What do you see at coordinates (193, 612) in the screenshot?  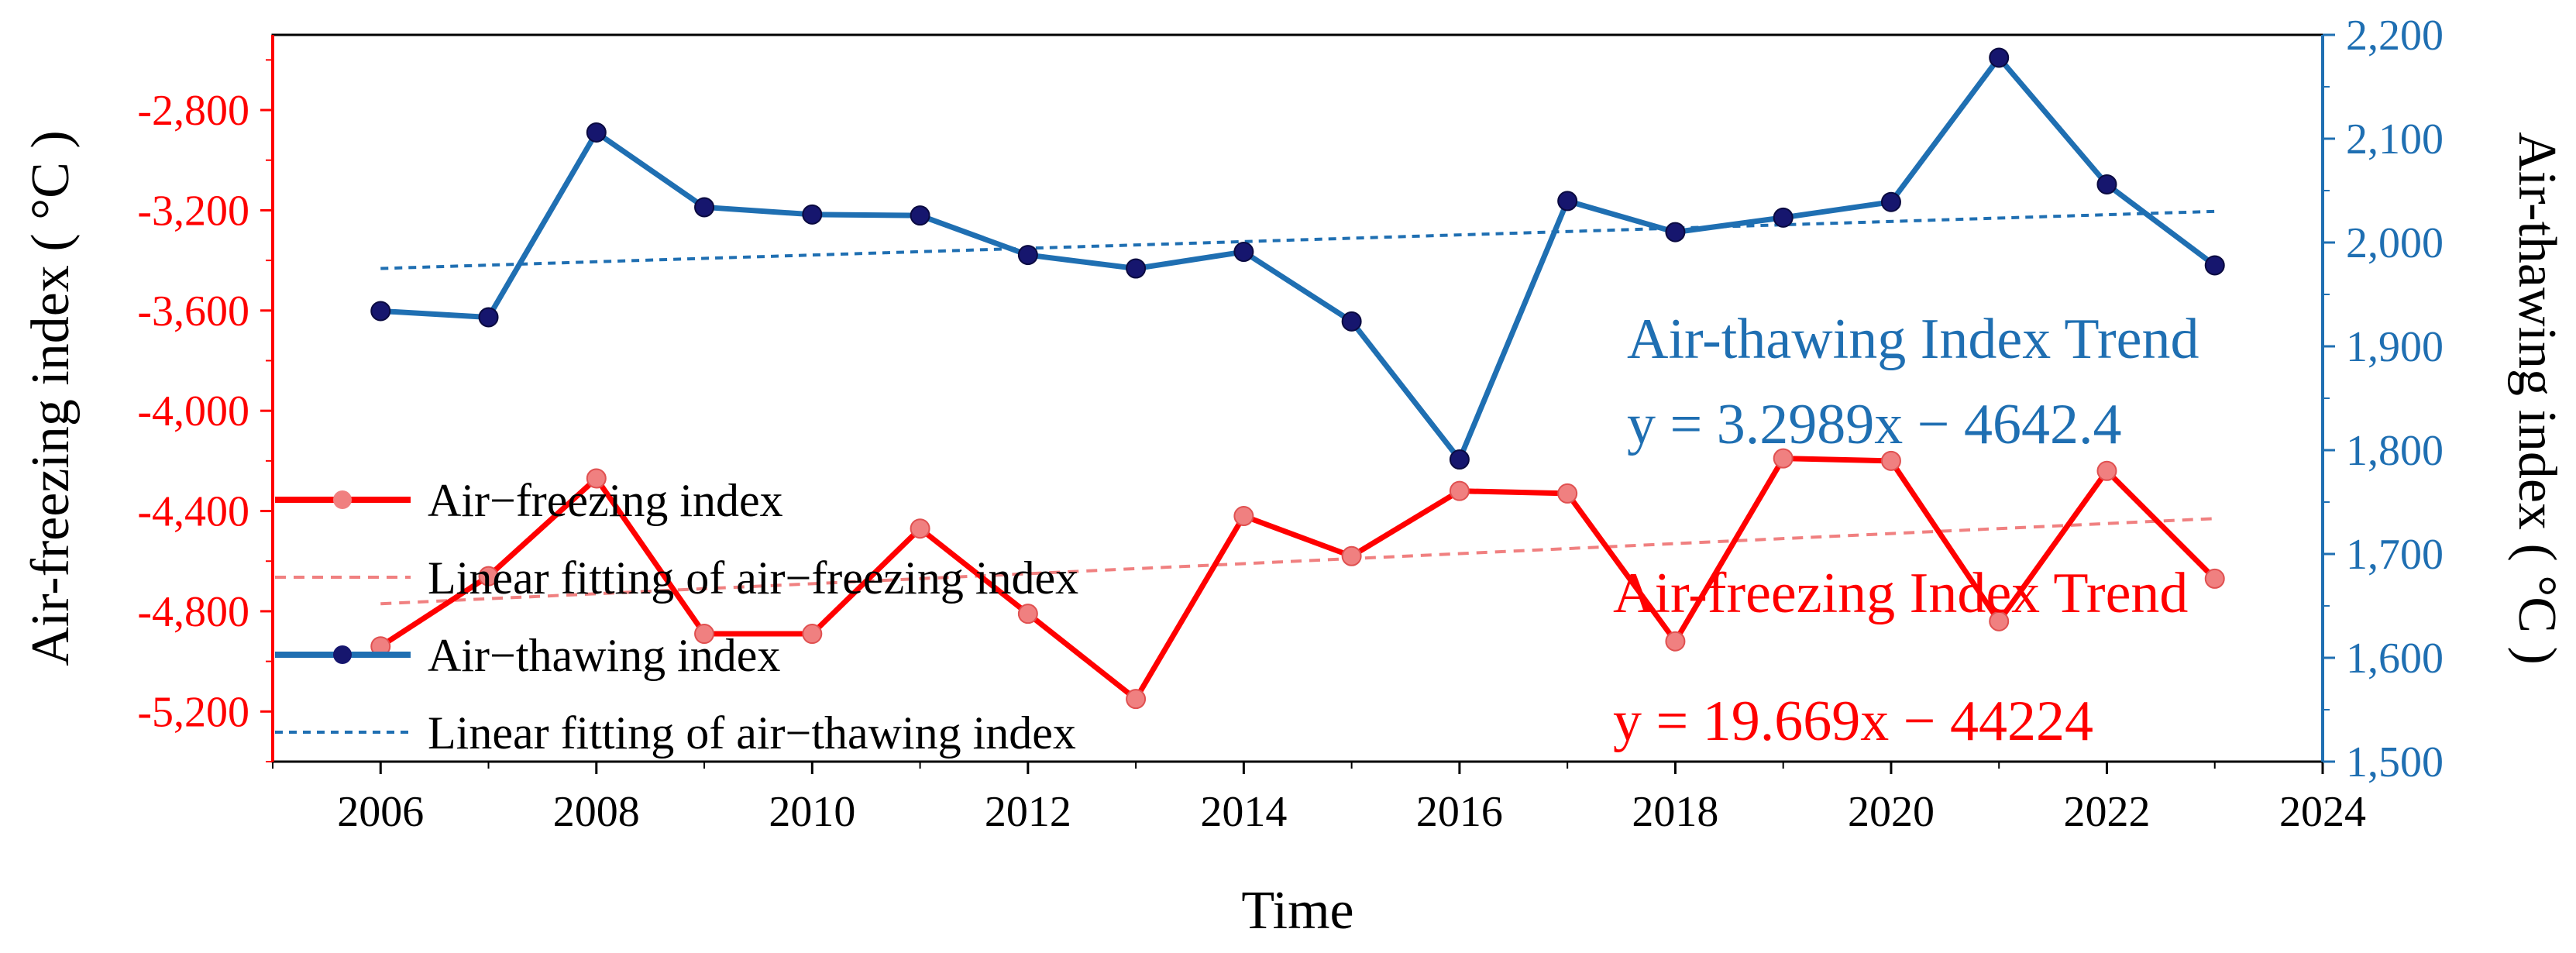 I see `y-left-tick-label: -4,800` at bounding box center [193, 612].